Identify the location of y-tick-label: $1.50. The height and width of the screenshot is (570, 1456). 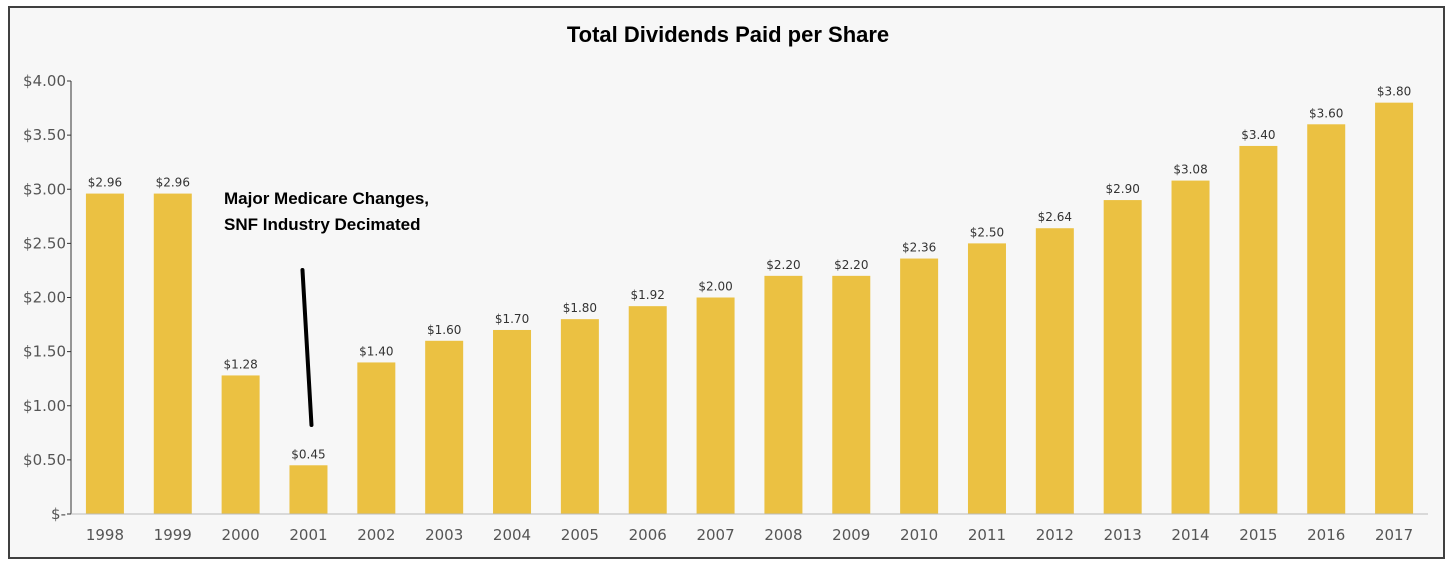
(44, 352).